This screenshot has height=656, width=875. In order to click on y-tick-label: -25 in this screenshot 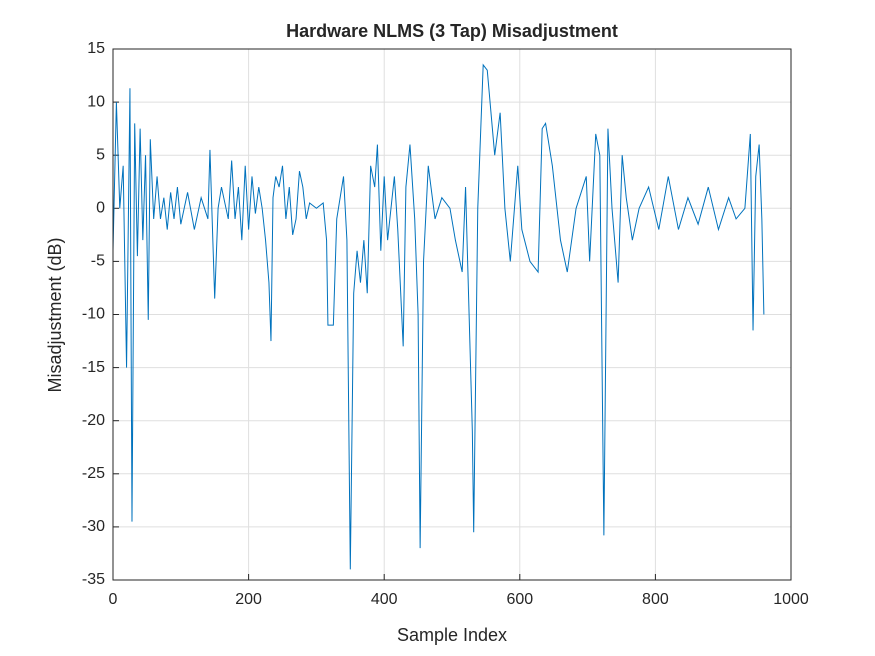, I will do `click(93, 473)`.